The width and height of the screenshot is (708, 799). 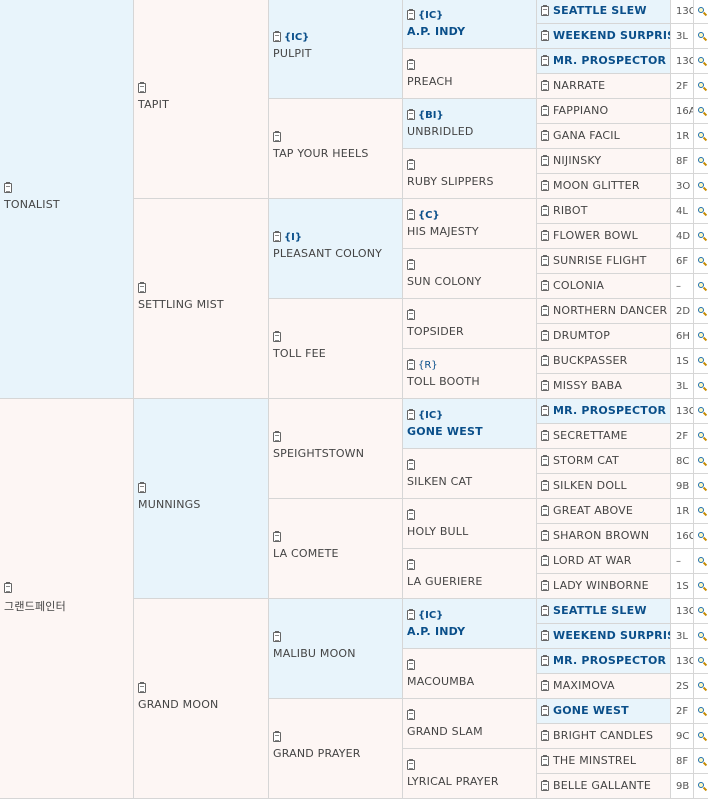 I want to click on horse-name: GRAND MOON, so click(x=178, y=704).